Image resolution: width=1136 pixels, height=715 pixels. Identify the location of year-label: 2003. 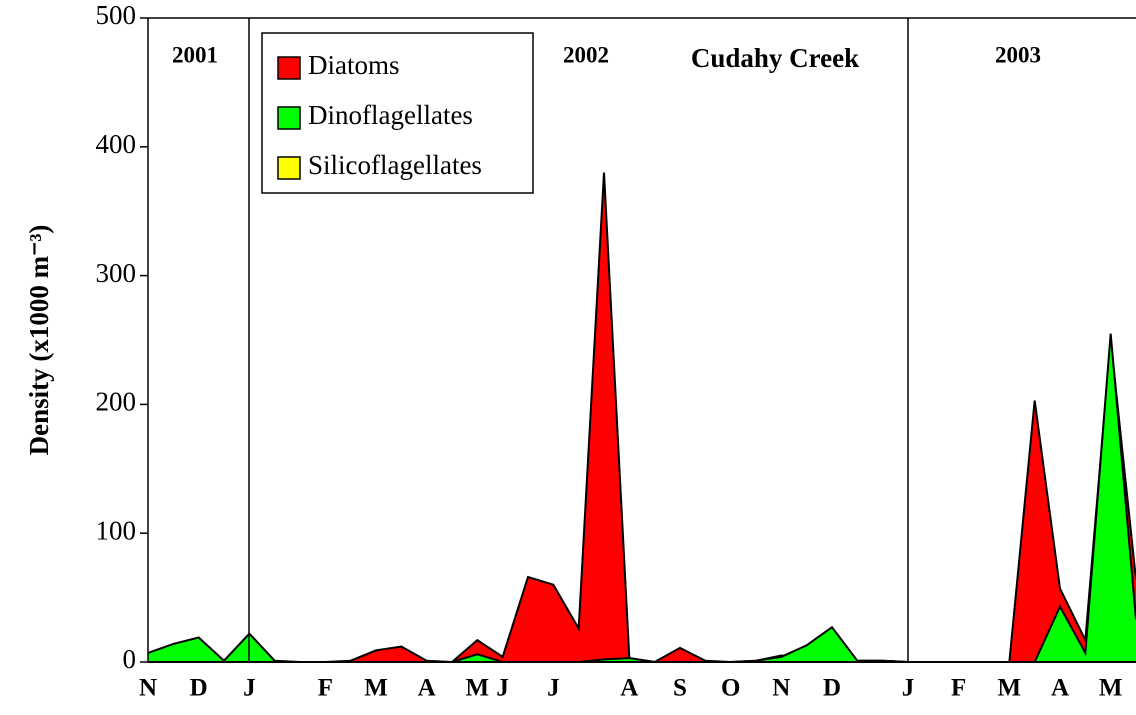
(1018, 54).